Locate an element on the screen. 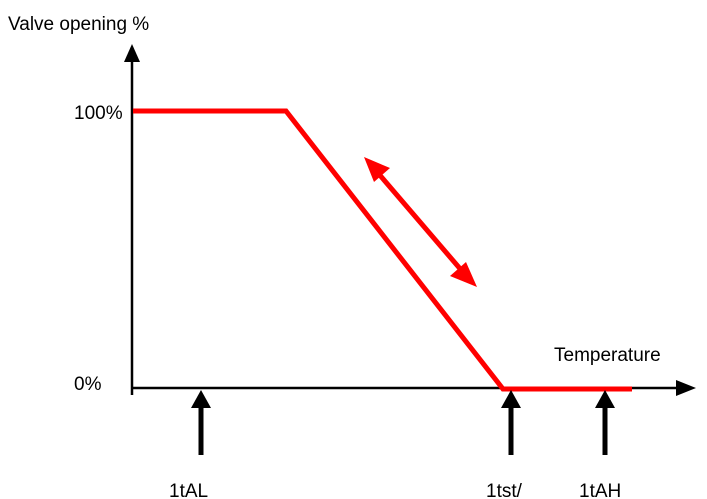 This screenshot has height=499, width=707. adjustable-slope-double-arrow-icon is located at coordinates (420, 222).